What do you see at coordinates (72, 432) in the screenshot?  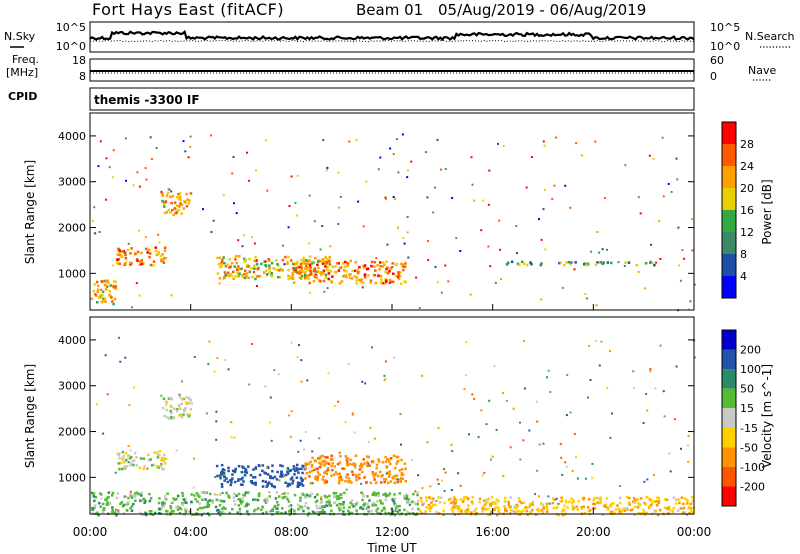 I see `y-tick-label: 2000` at bounding box center [72, 432].